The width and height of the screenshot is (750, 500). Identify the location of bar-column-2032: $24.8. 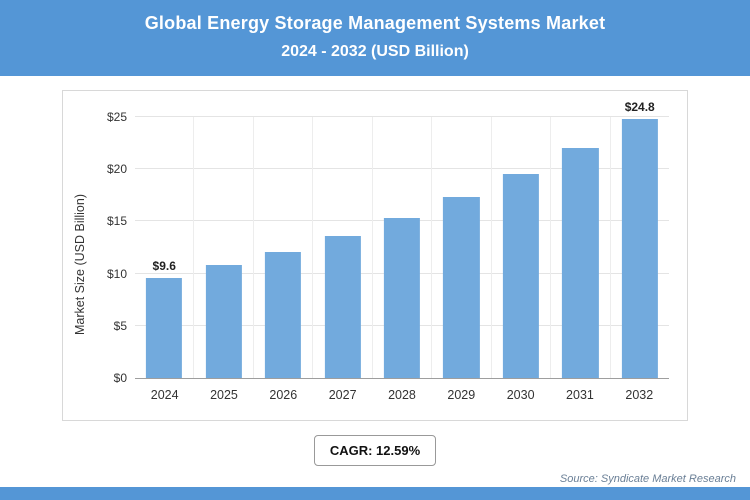
(639, 239).